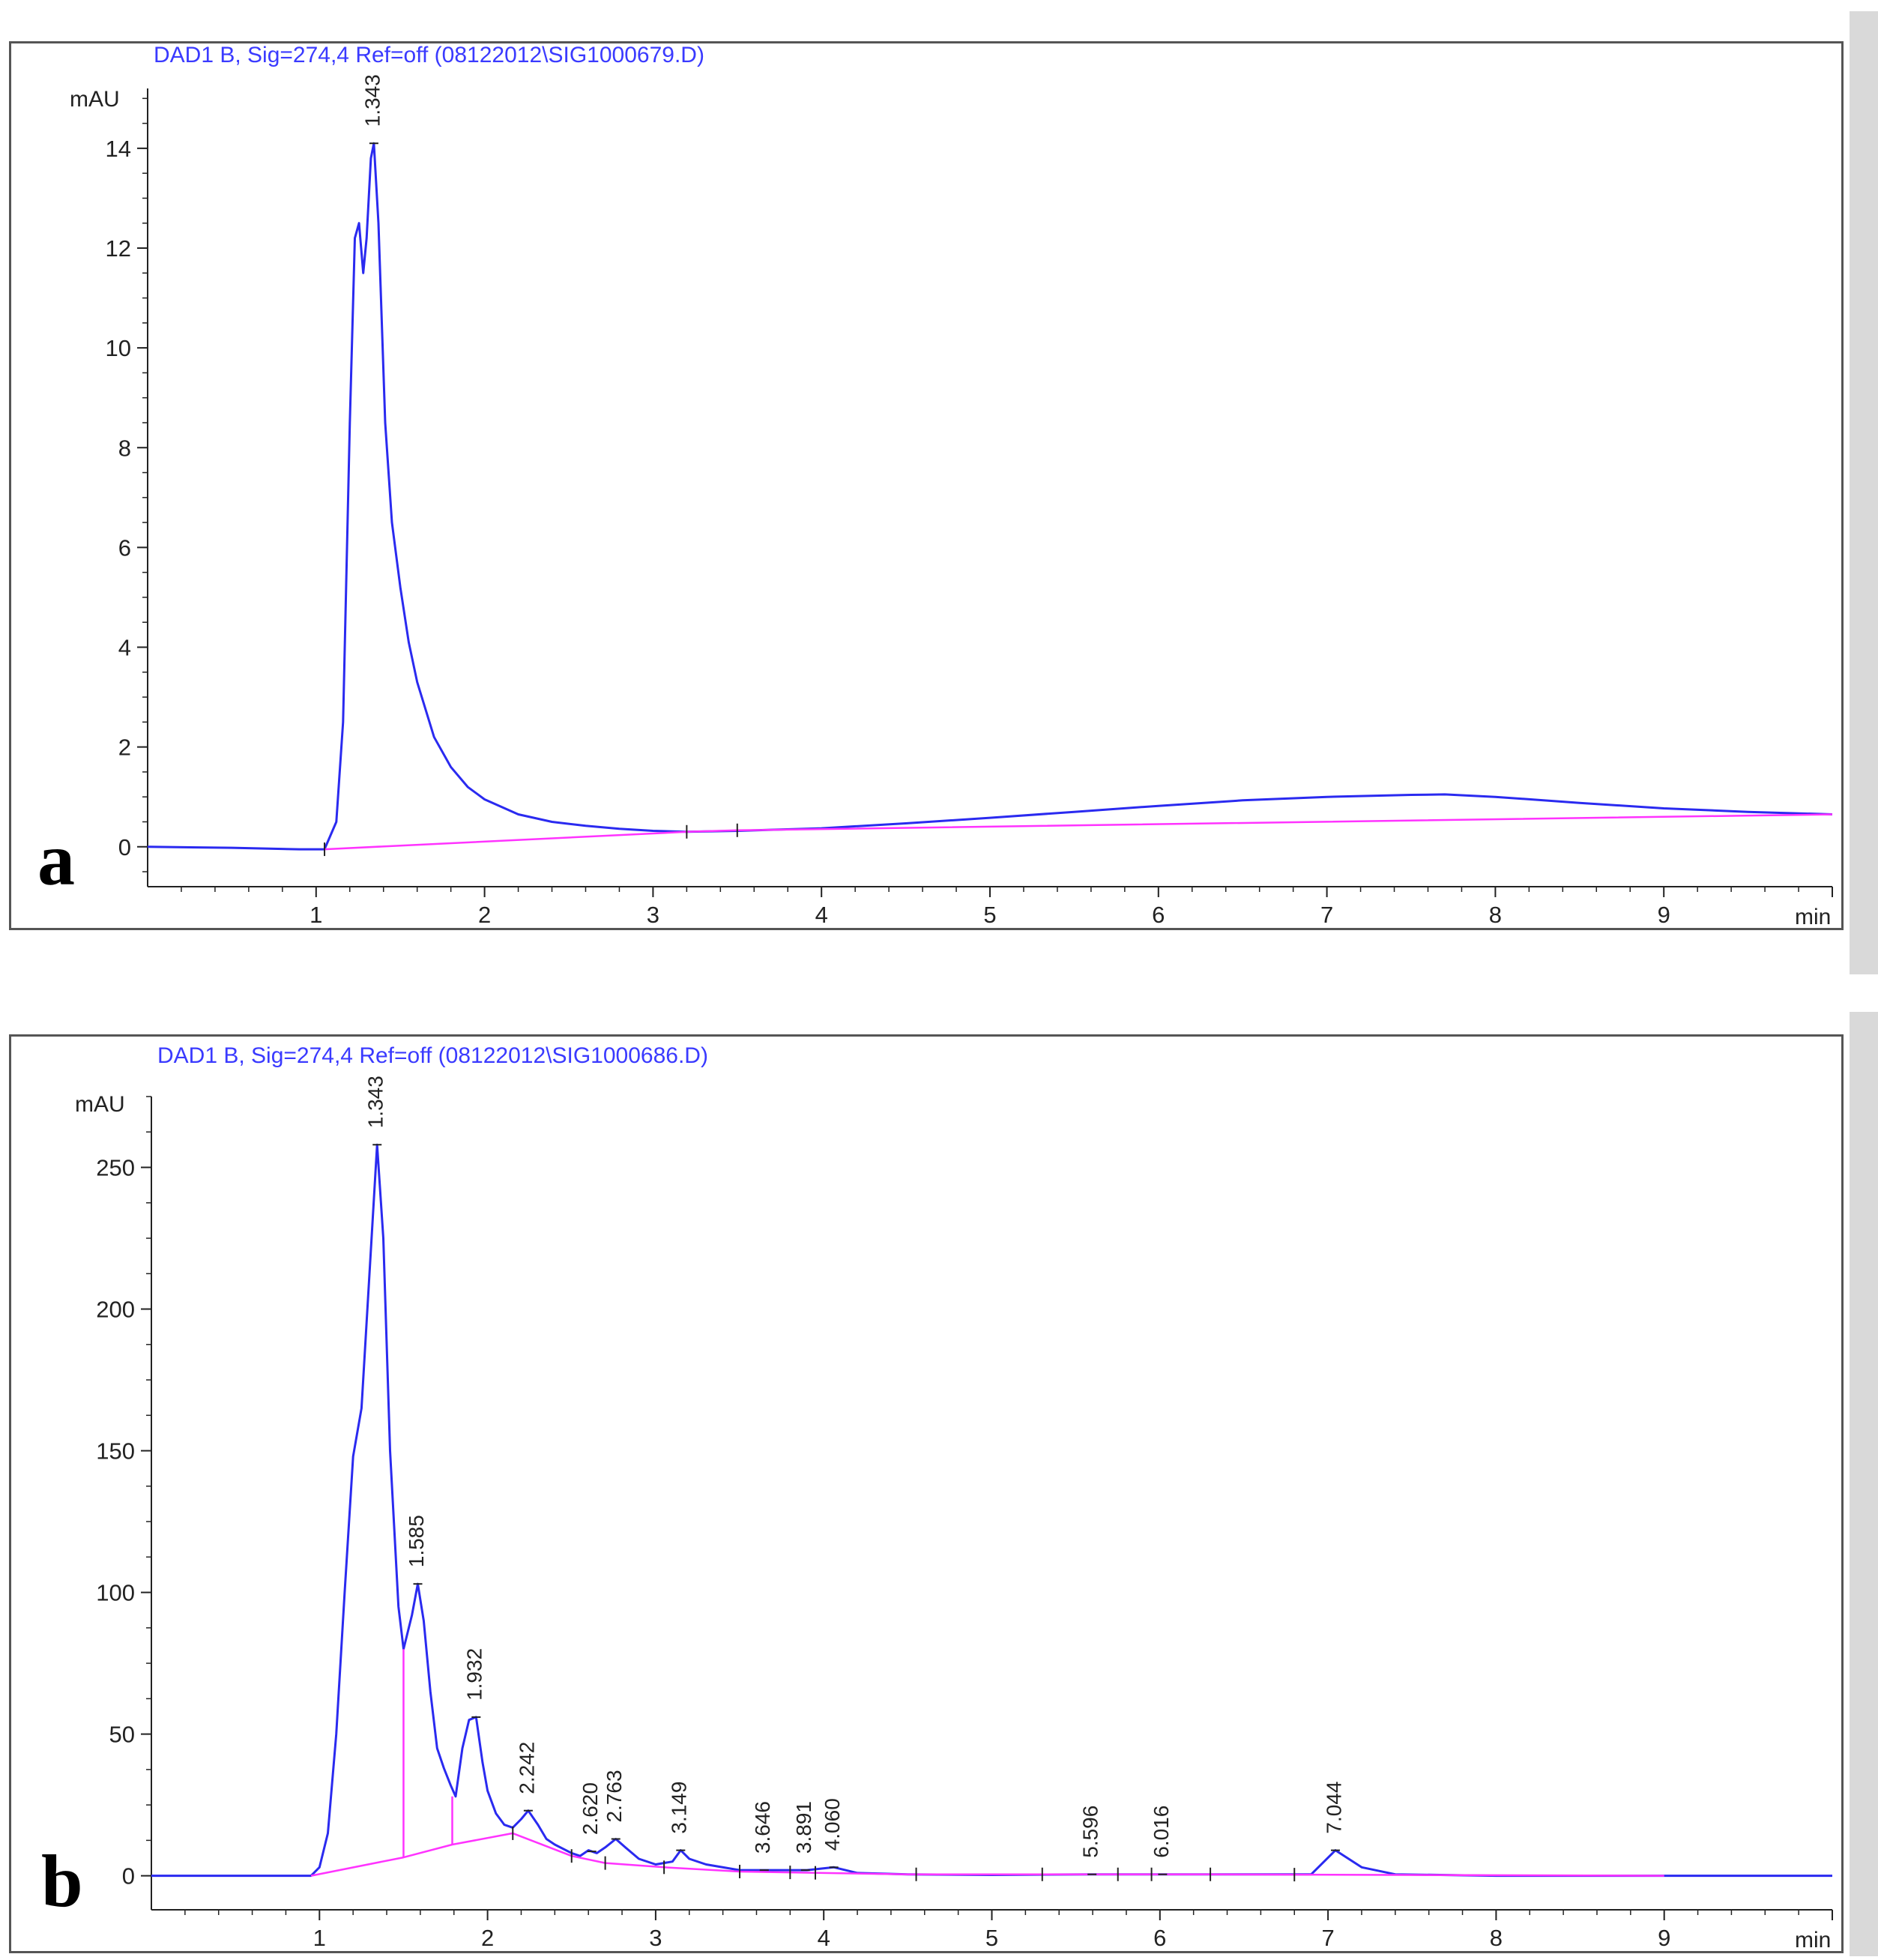  I want to click on peak-label: 1.585, so click(416, 1541).